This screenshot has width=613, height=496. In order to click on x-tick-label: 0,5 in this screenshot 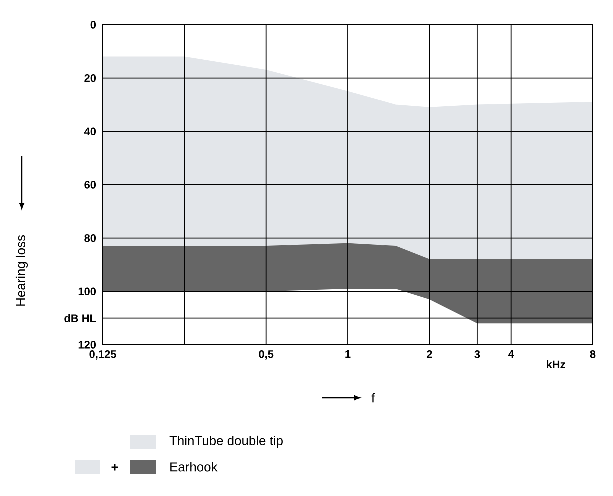, I will do `click(266, 355)`.